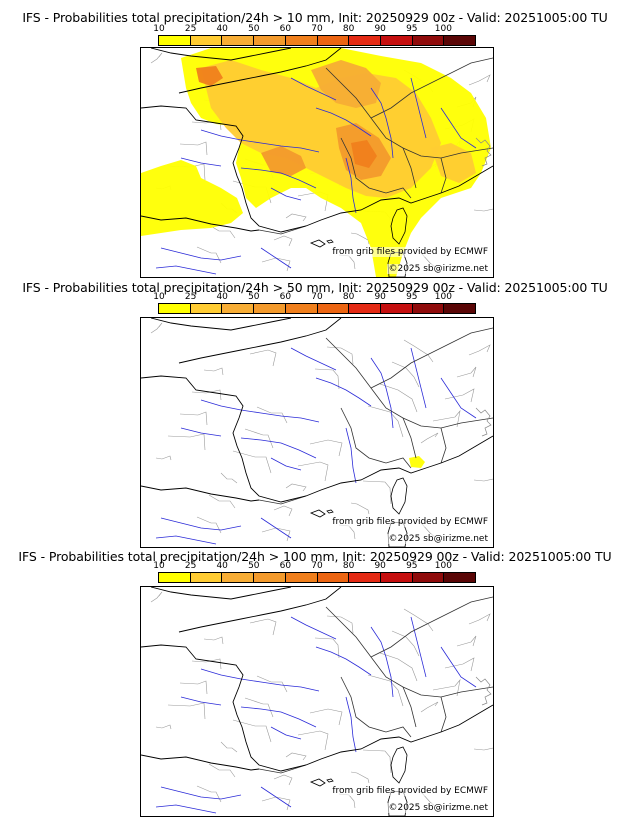 The height and width of the screenshot is (828, 630). Describe the element at coordinates (190, 297) in the screenshot. I see `colorbar-tick-25: 25` at that location.